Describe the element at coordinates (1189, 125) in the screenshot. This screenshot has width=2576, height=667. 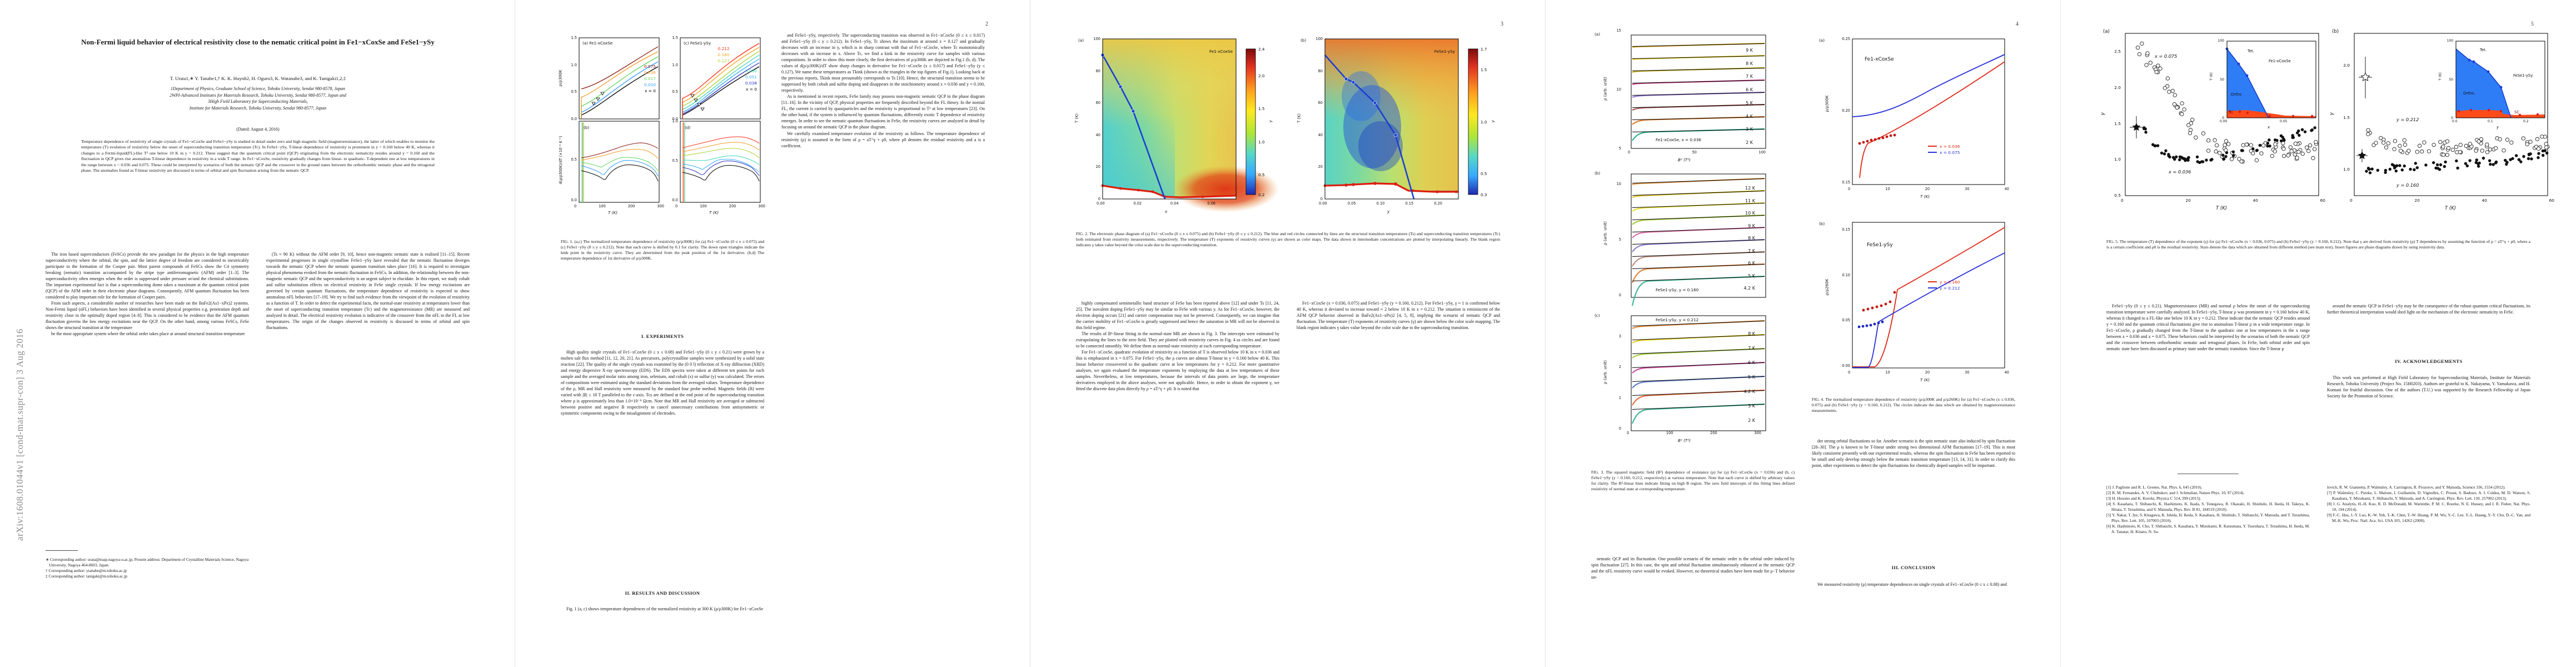
I see `figure-2a-plot` at that location.